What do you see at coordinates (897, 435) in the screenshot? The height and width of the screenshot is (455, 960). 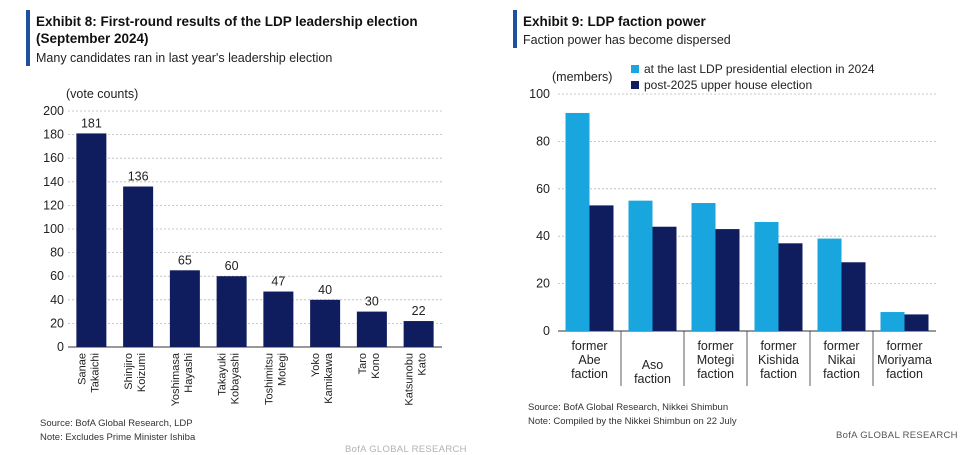 I see `exhibit-9-brand: BofA GLOBAL RESEARCH` at bounding box center [897, 435].